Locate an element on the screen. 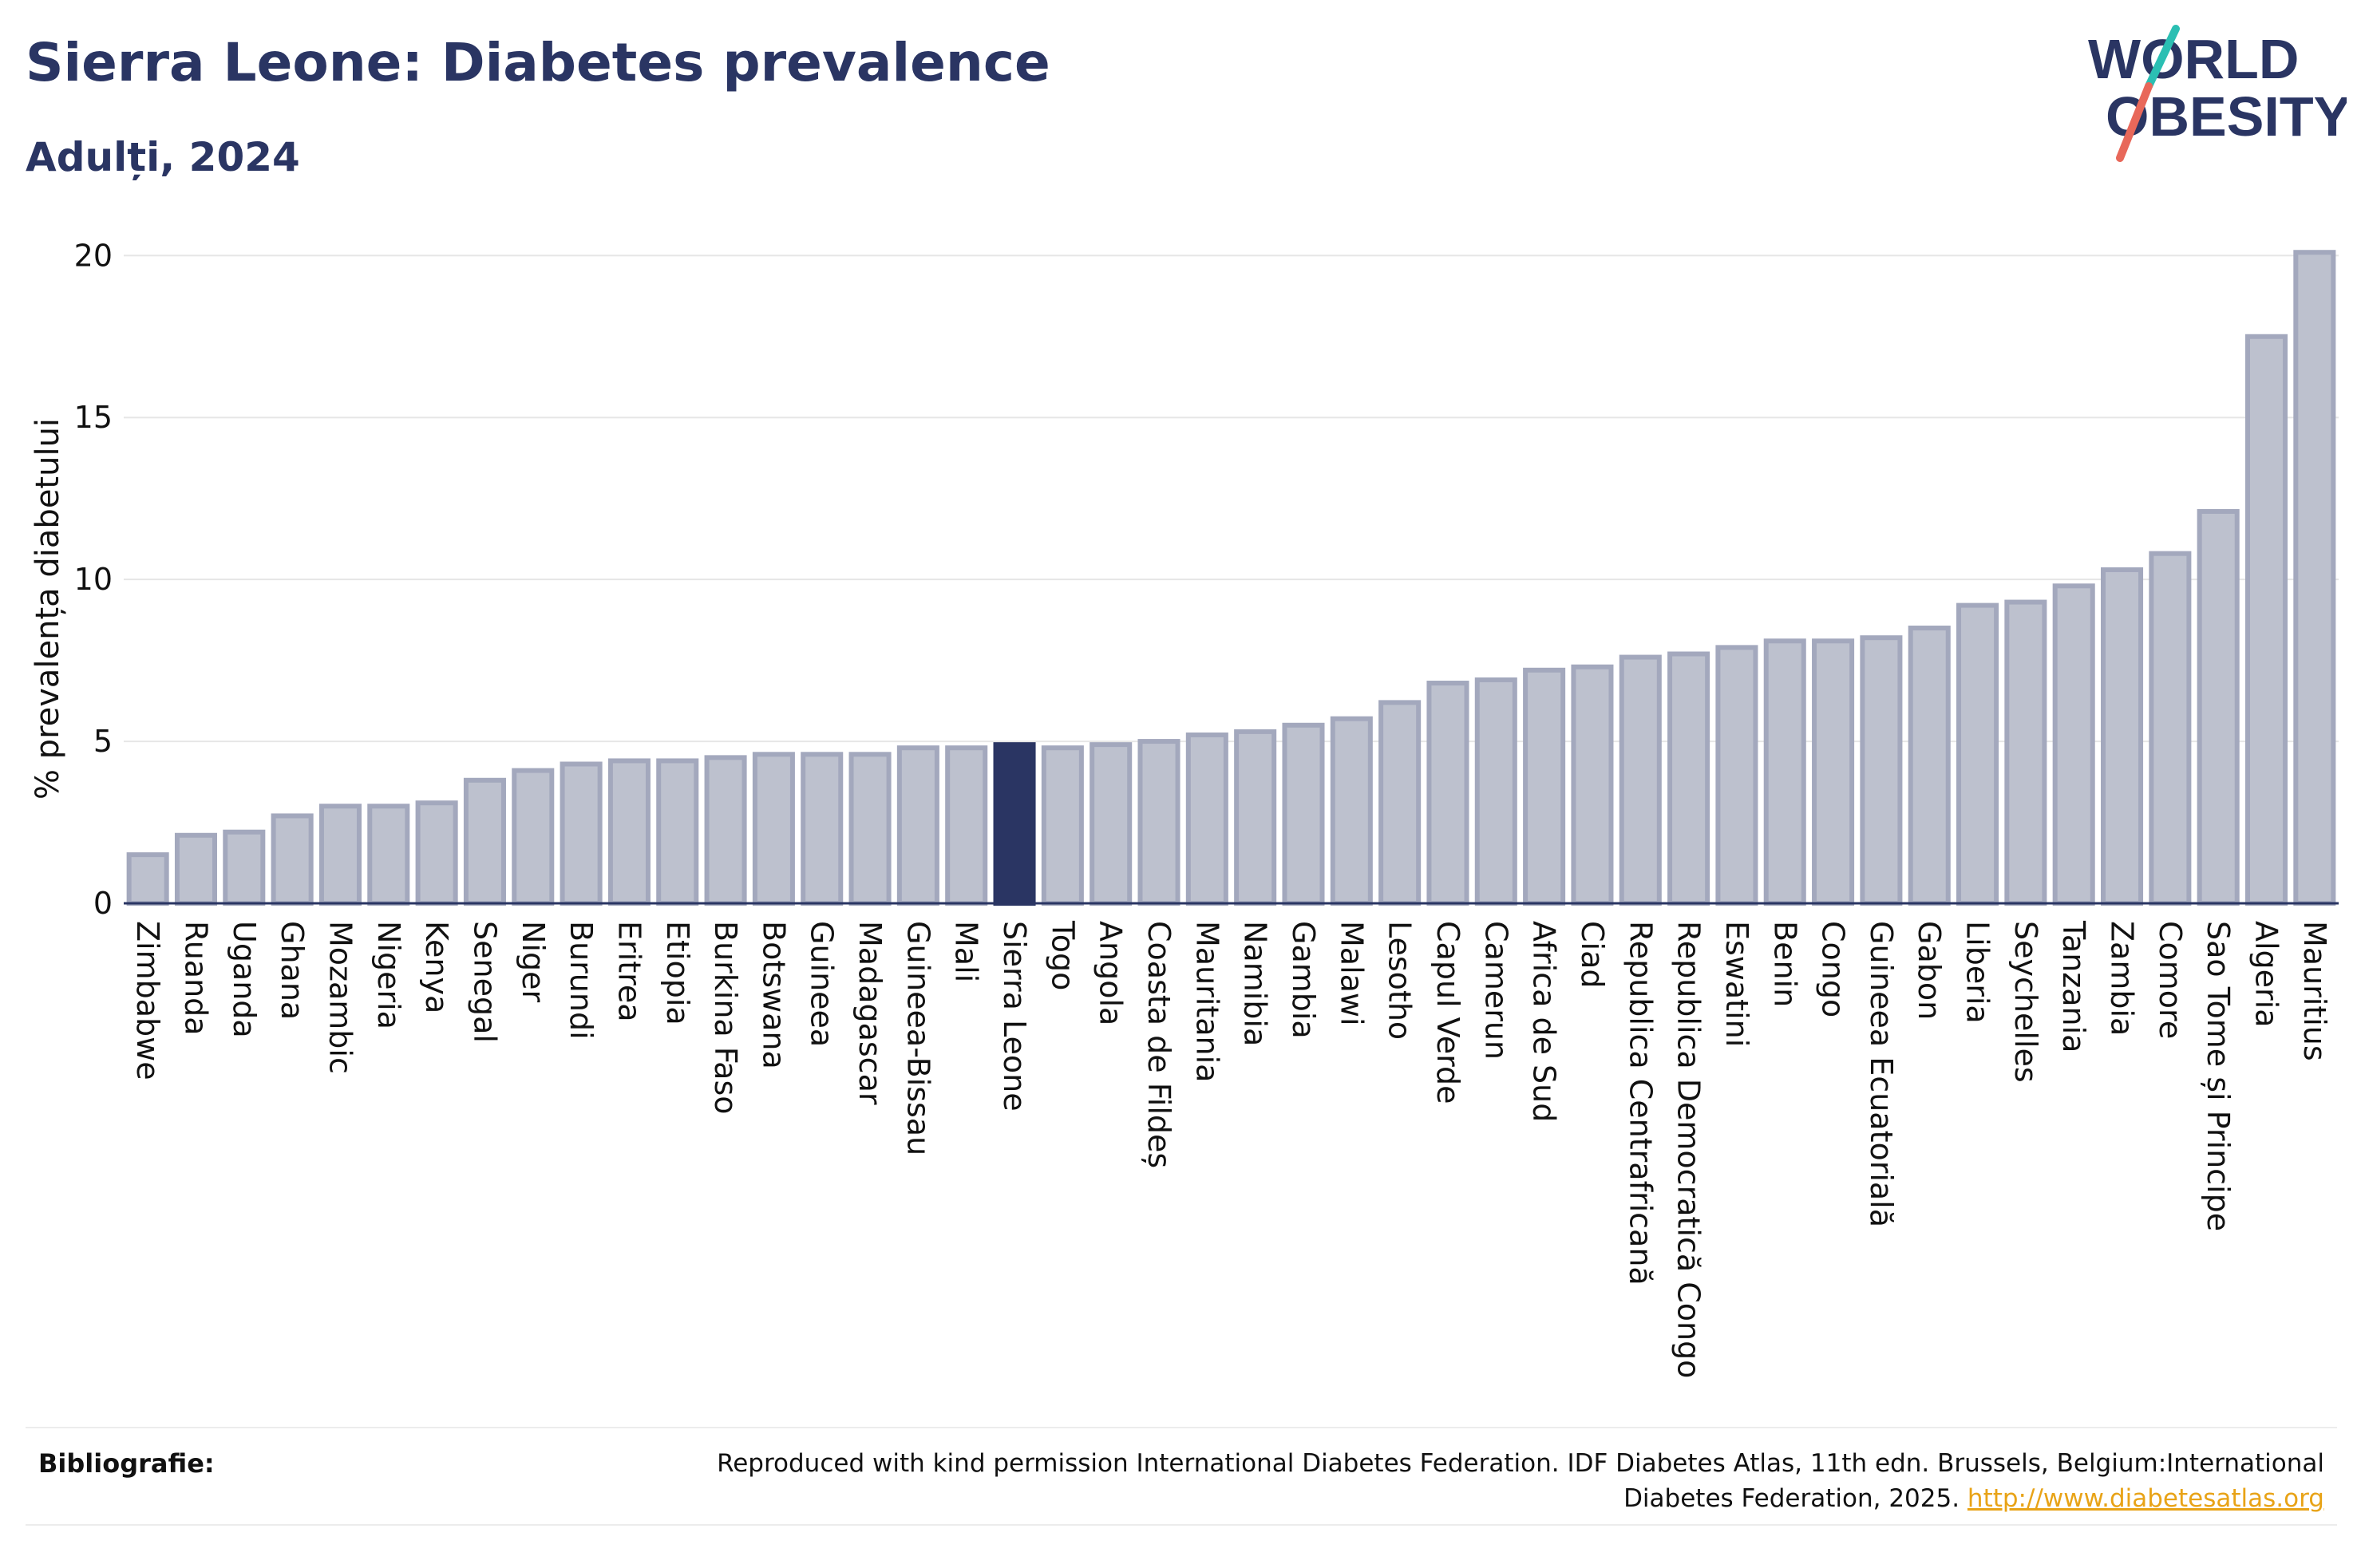 The width and height of the screenshot is (2361, 1568). bar-camerun is located at coordinates (1495, 791).